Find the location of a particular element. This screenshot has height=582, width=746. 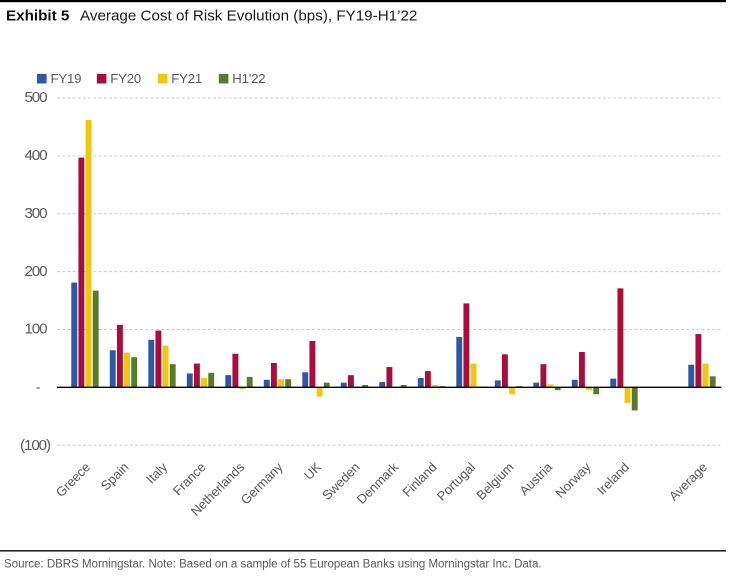

svg-text: FY21 is located at coordinates (186, 78).